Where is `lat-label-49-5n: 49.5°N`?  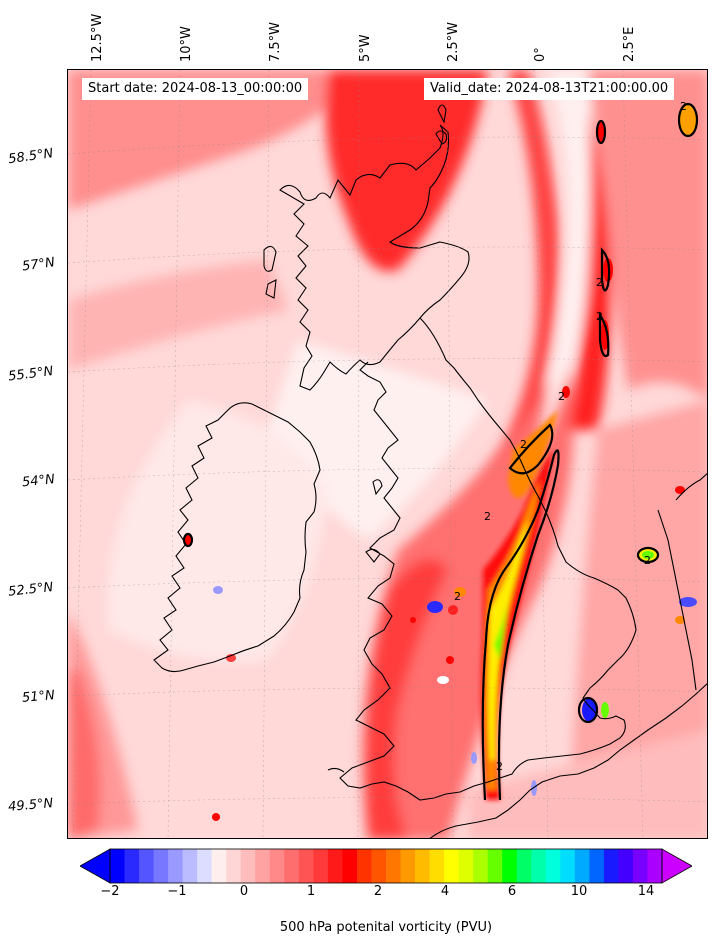
lat-label-49-5n: 49.5°N is located at coordinates (30, 805).